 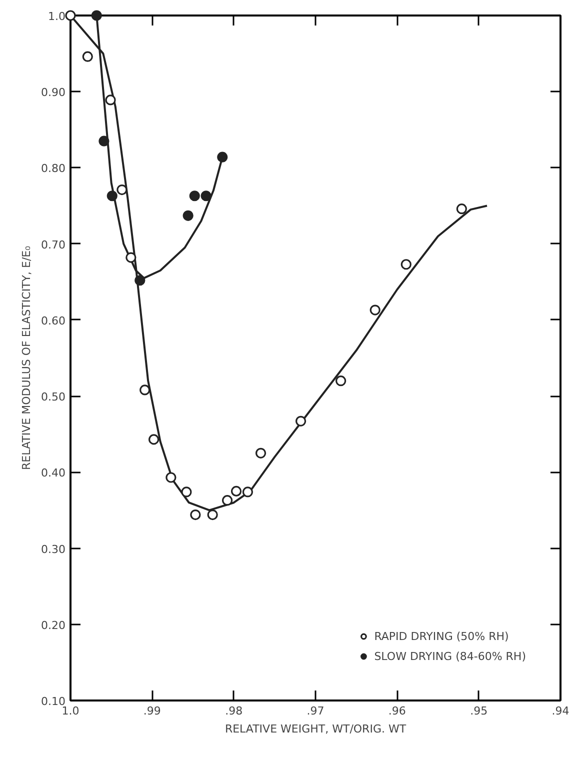 I want to click on x-tick-label: .96, so click(x=397, y=711).